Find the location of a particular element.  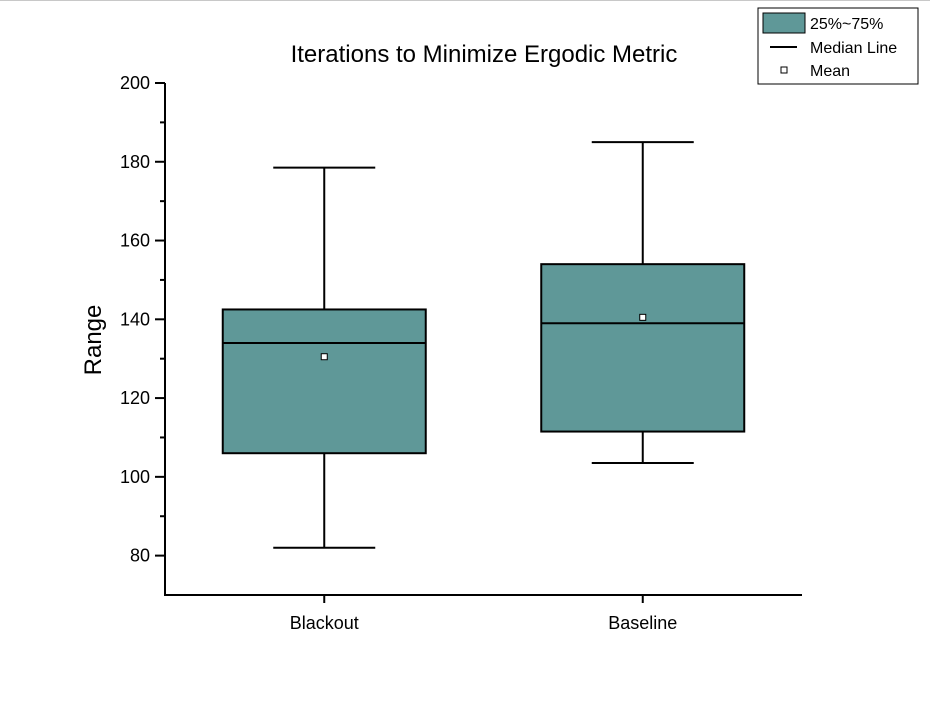

legend-label-median: Median Line is located at coordinates (853, 48).